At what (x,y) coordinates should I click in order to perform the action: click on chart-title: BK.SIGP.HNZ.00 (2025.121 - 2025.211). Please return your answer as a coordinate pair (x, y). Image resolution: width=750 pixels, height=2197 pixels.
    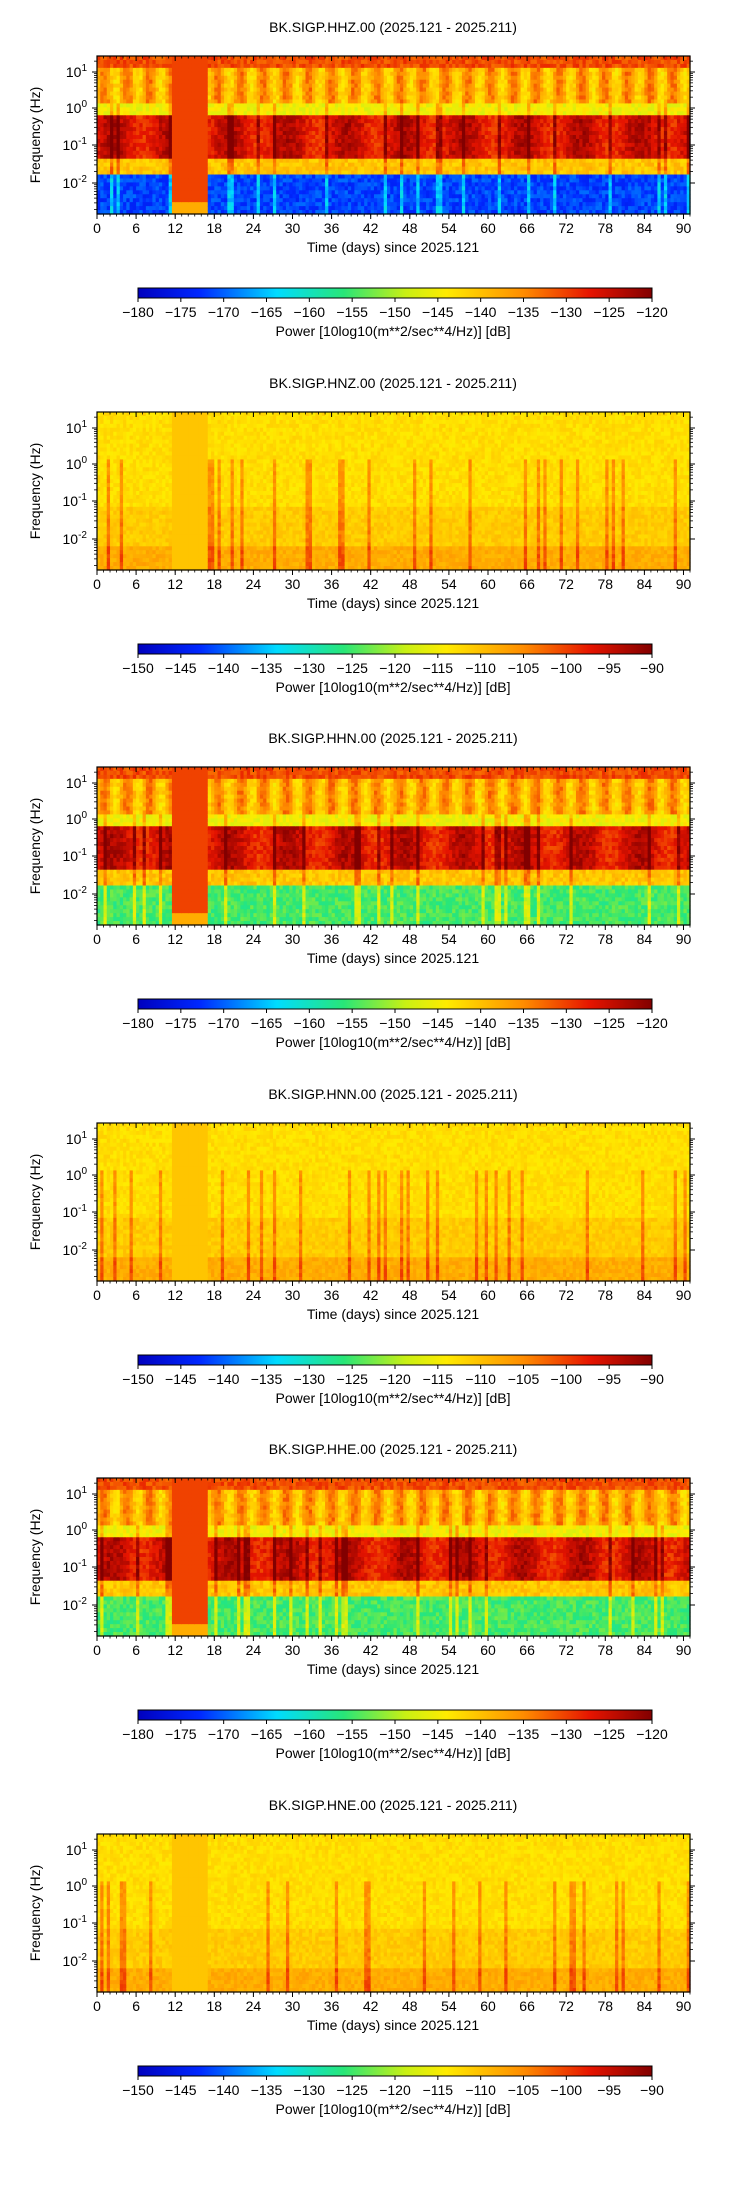
    Looking at the image, I should click on (393, 383).